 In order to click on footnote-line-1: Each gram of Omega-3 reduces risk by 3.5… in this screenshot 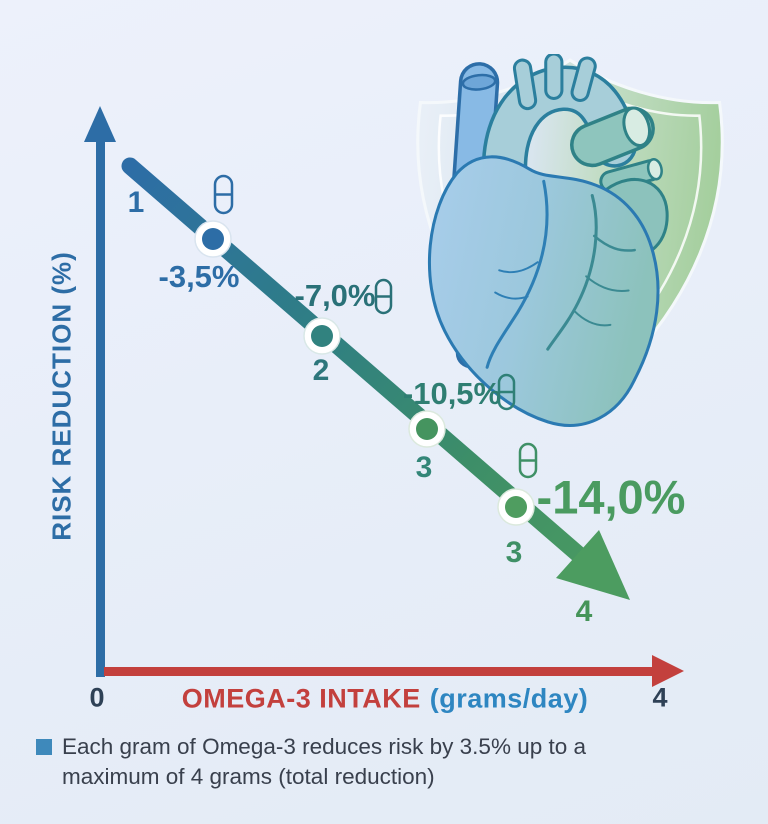, I will do `click(324, 746)`.